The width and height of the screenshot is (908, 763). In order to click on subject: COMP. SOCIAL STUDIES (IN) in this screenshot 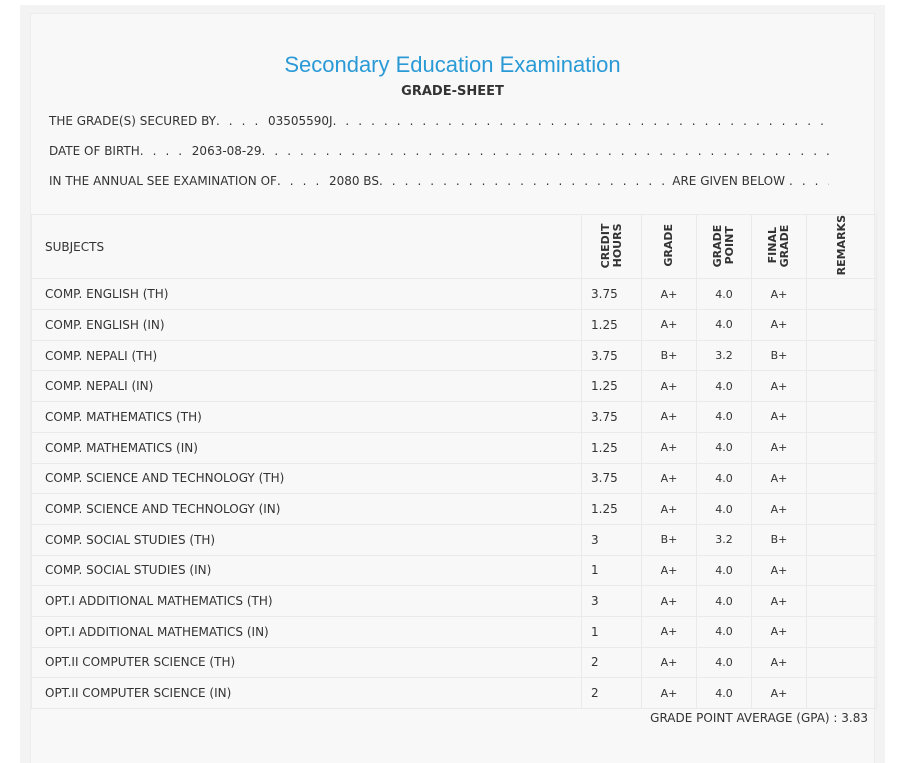, I will do `click(306, 570)`.